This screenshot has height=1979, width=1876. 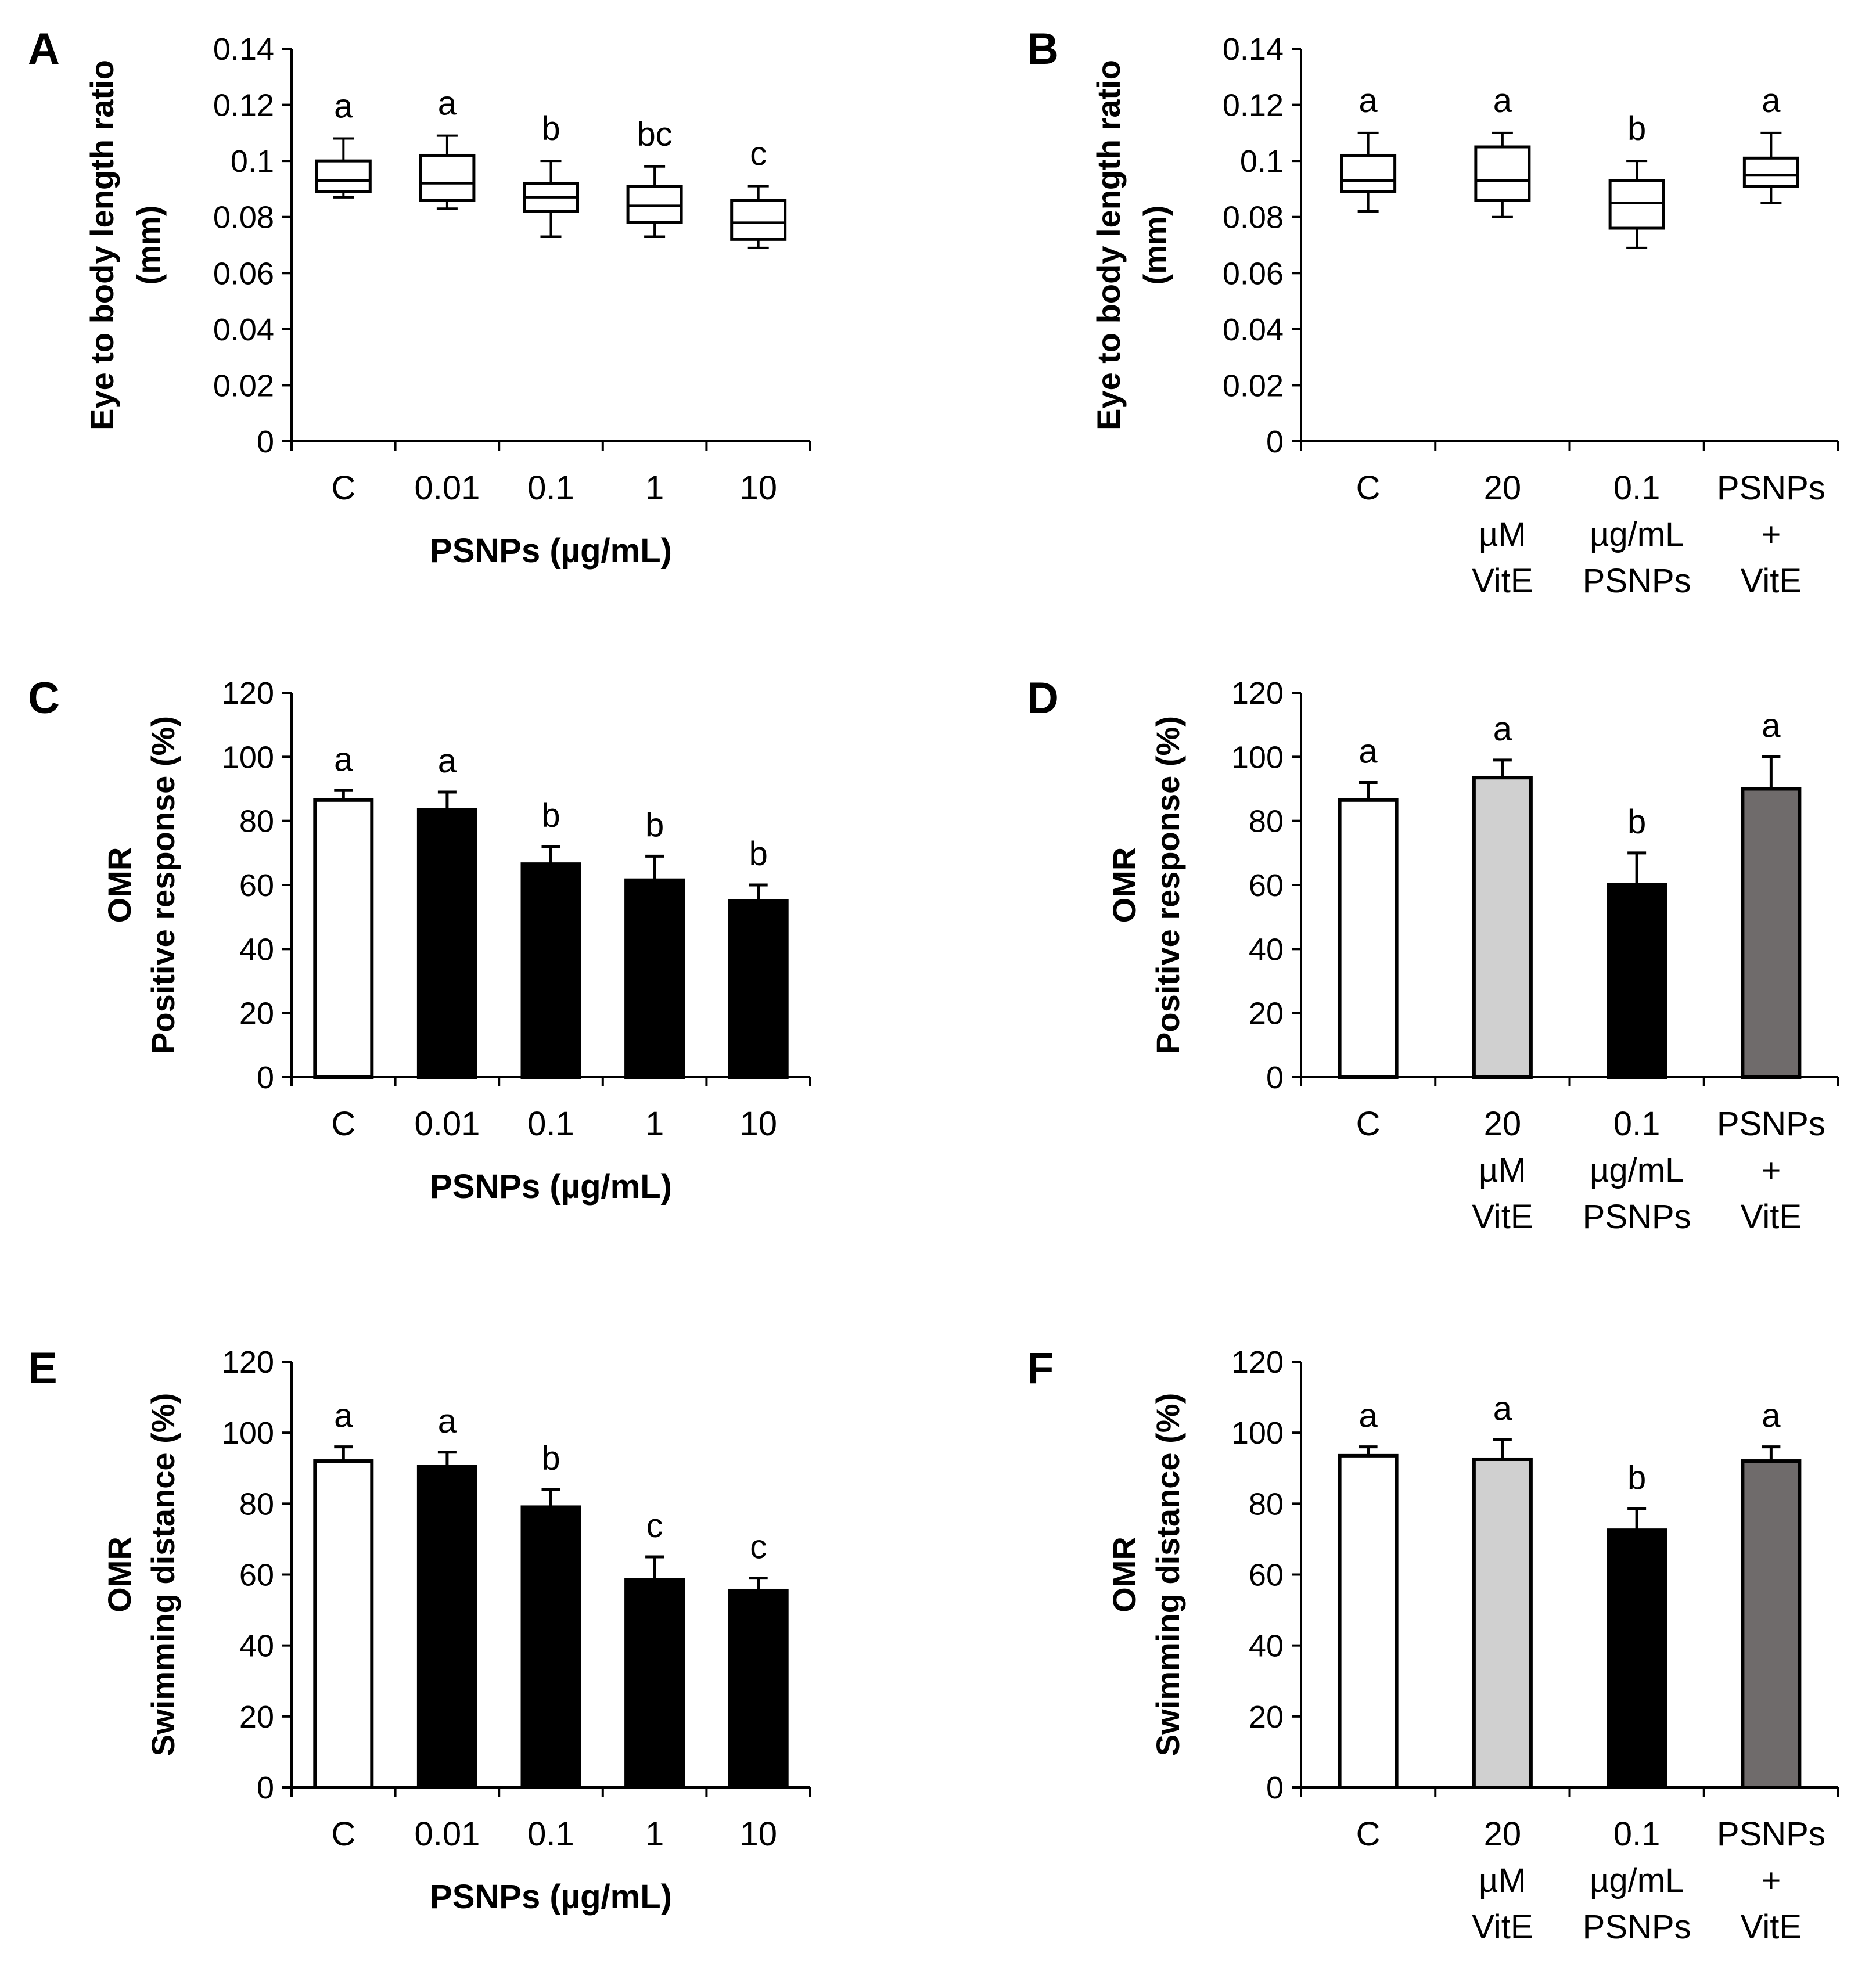 I want to click on y-tick-label: 0.14, so click(x=243, y=49).